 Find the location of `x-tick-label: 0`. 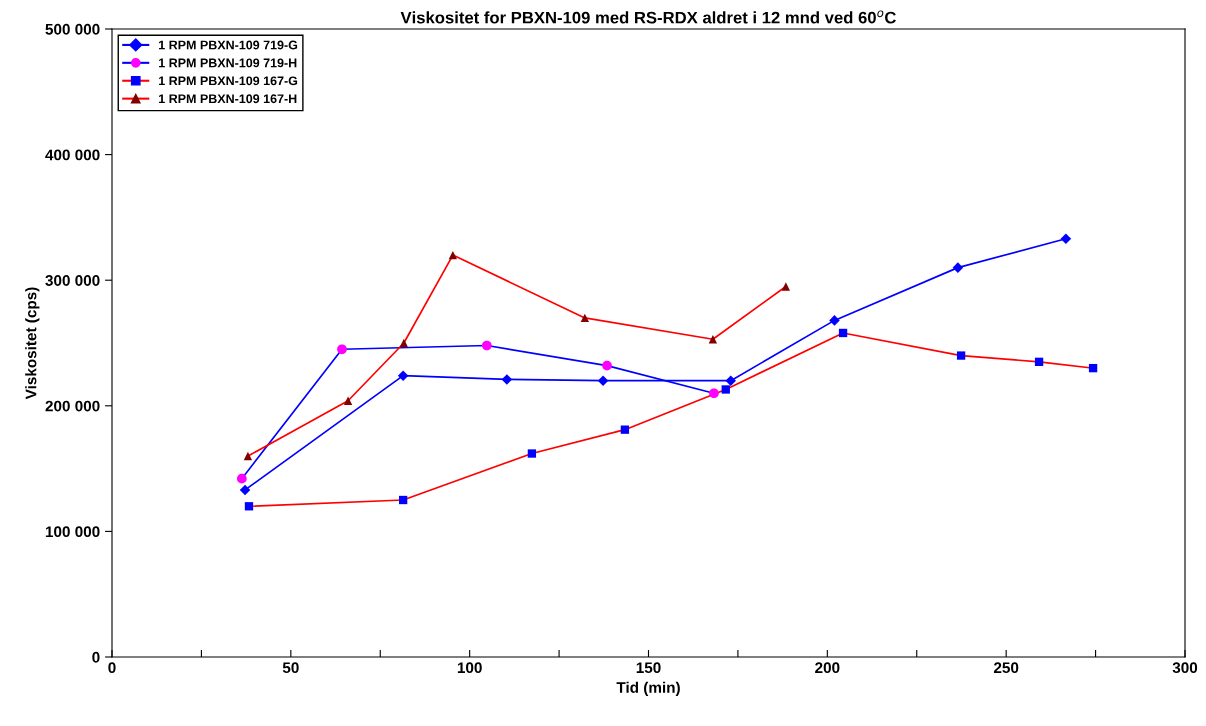

x-tick-label: 0 is located at coordinates (112, 668).